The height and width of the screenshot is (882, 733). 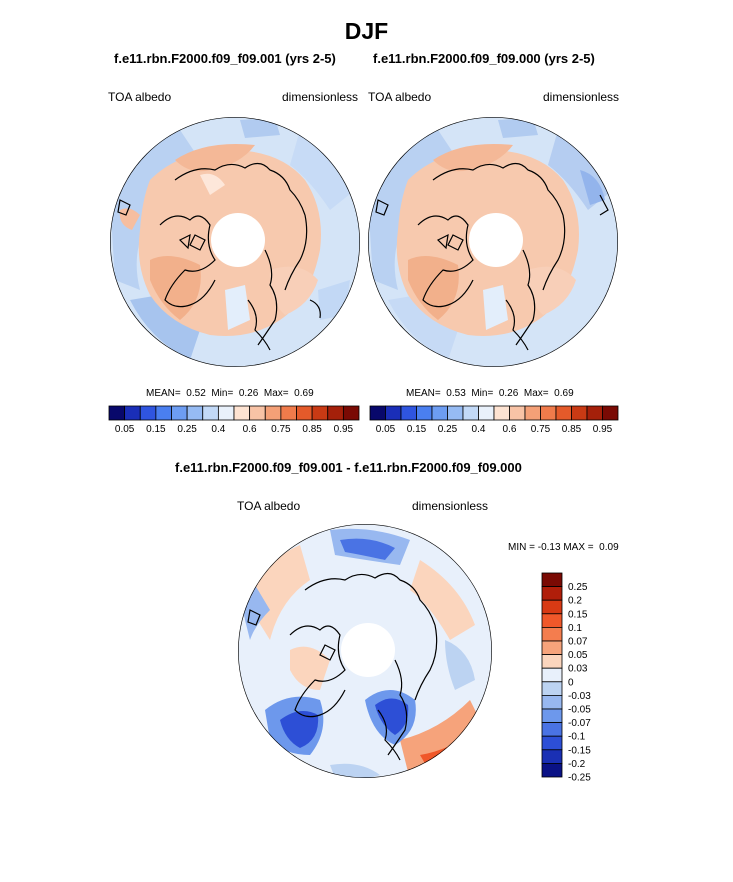 What do you see at coordinates (230, 393) in the screenshot?
I see `panel-1-stats: MEAN= 0.52 Min= 0.26 Max= 0.69` at bounding box center [230, 393].